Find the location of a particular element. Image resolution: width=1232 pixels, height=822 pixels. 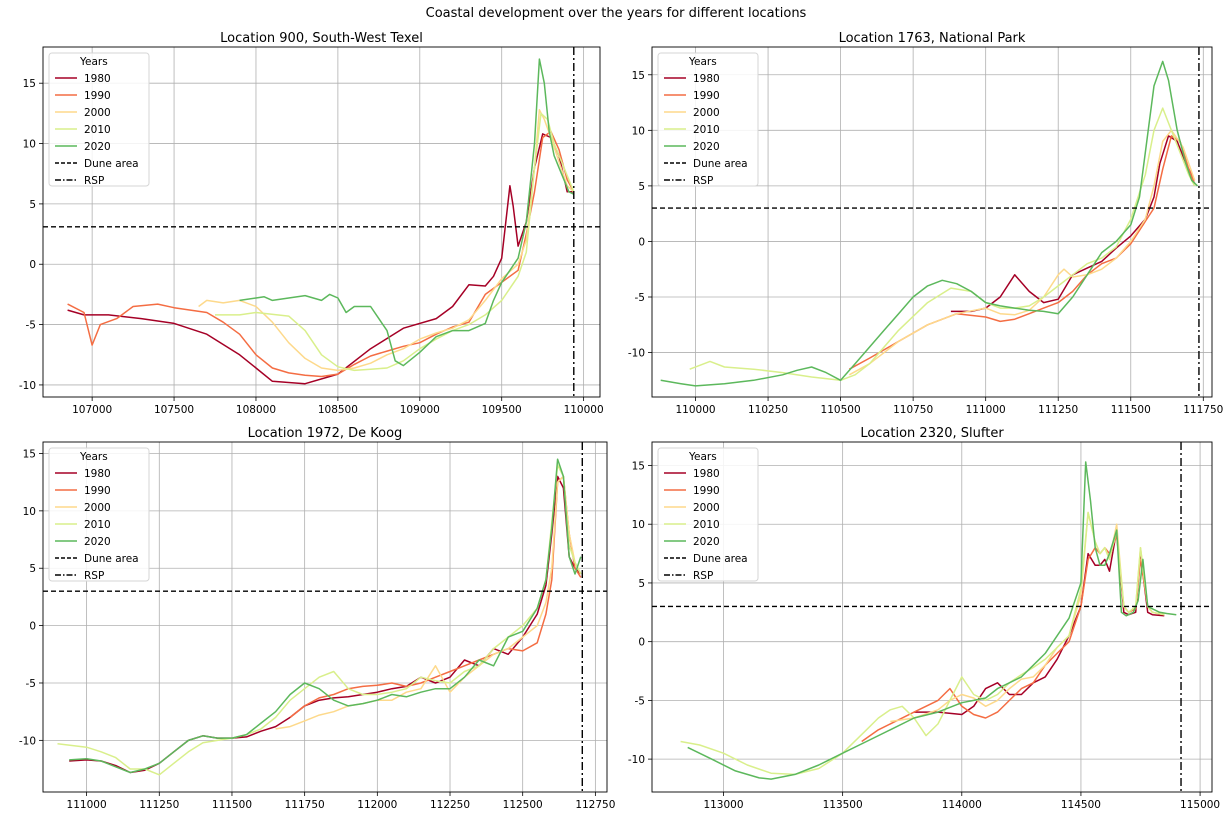

subplot-title: Location 1763, National Park is located at coordinates (932, 38).